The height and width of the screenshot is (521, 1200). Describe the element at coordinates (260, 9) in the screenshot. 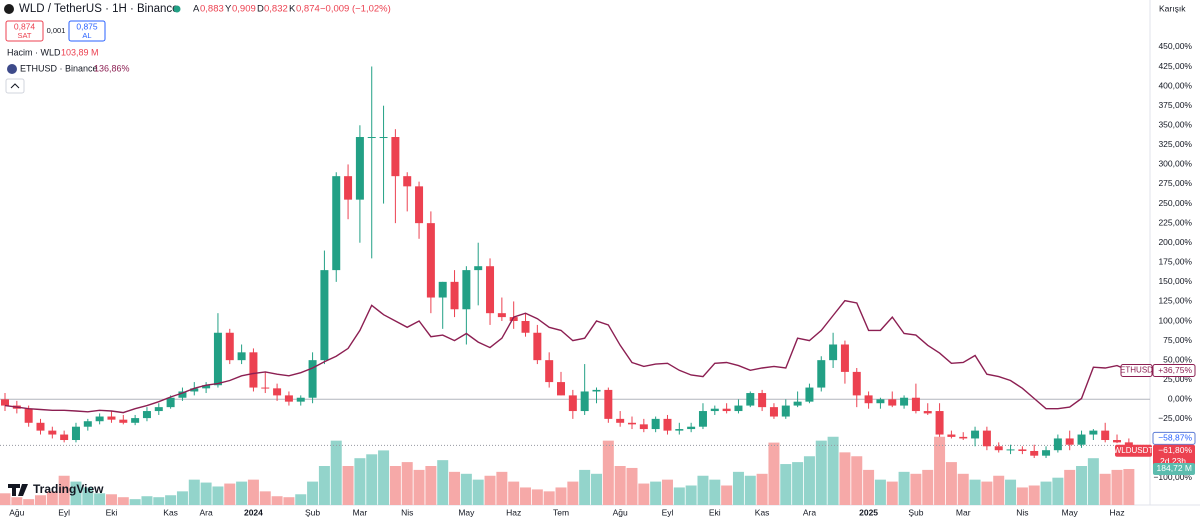

I see `ohlc-key: D` at that location.